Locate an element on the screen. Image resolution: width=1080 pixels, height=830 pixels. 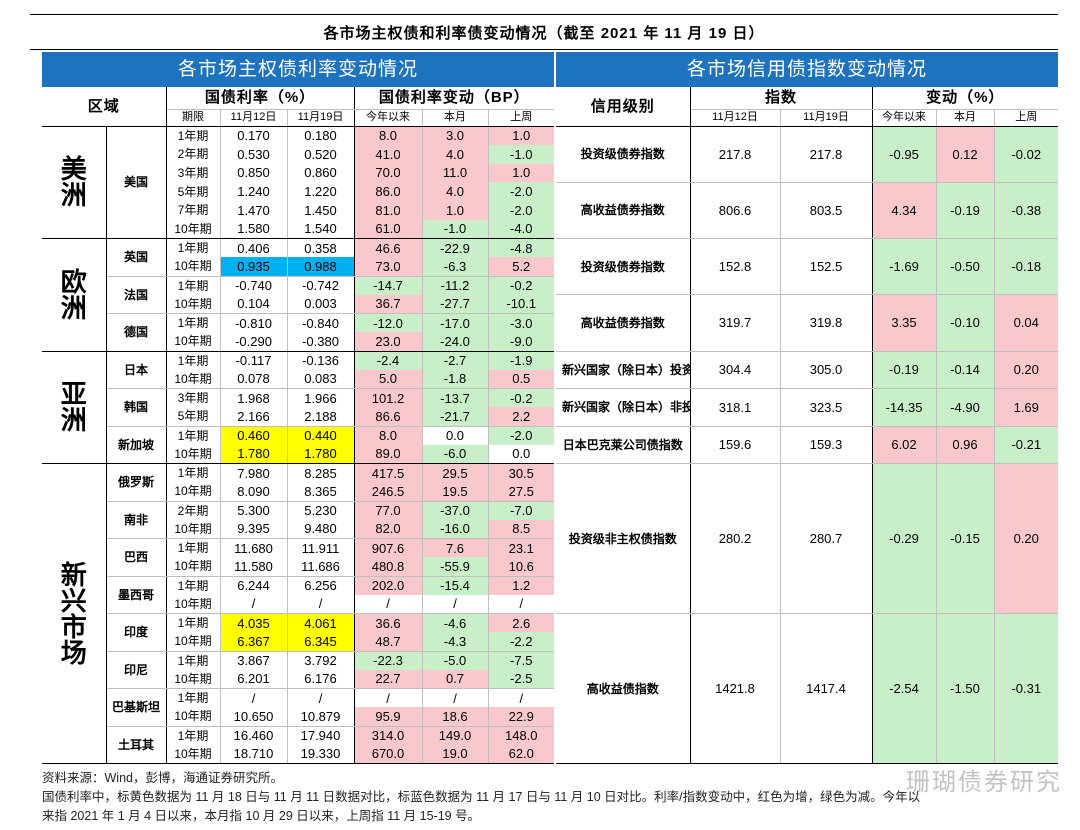
change-ytd-cell: -2.4 is located at coordinates (388, 360).